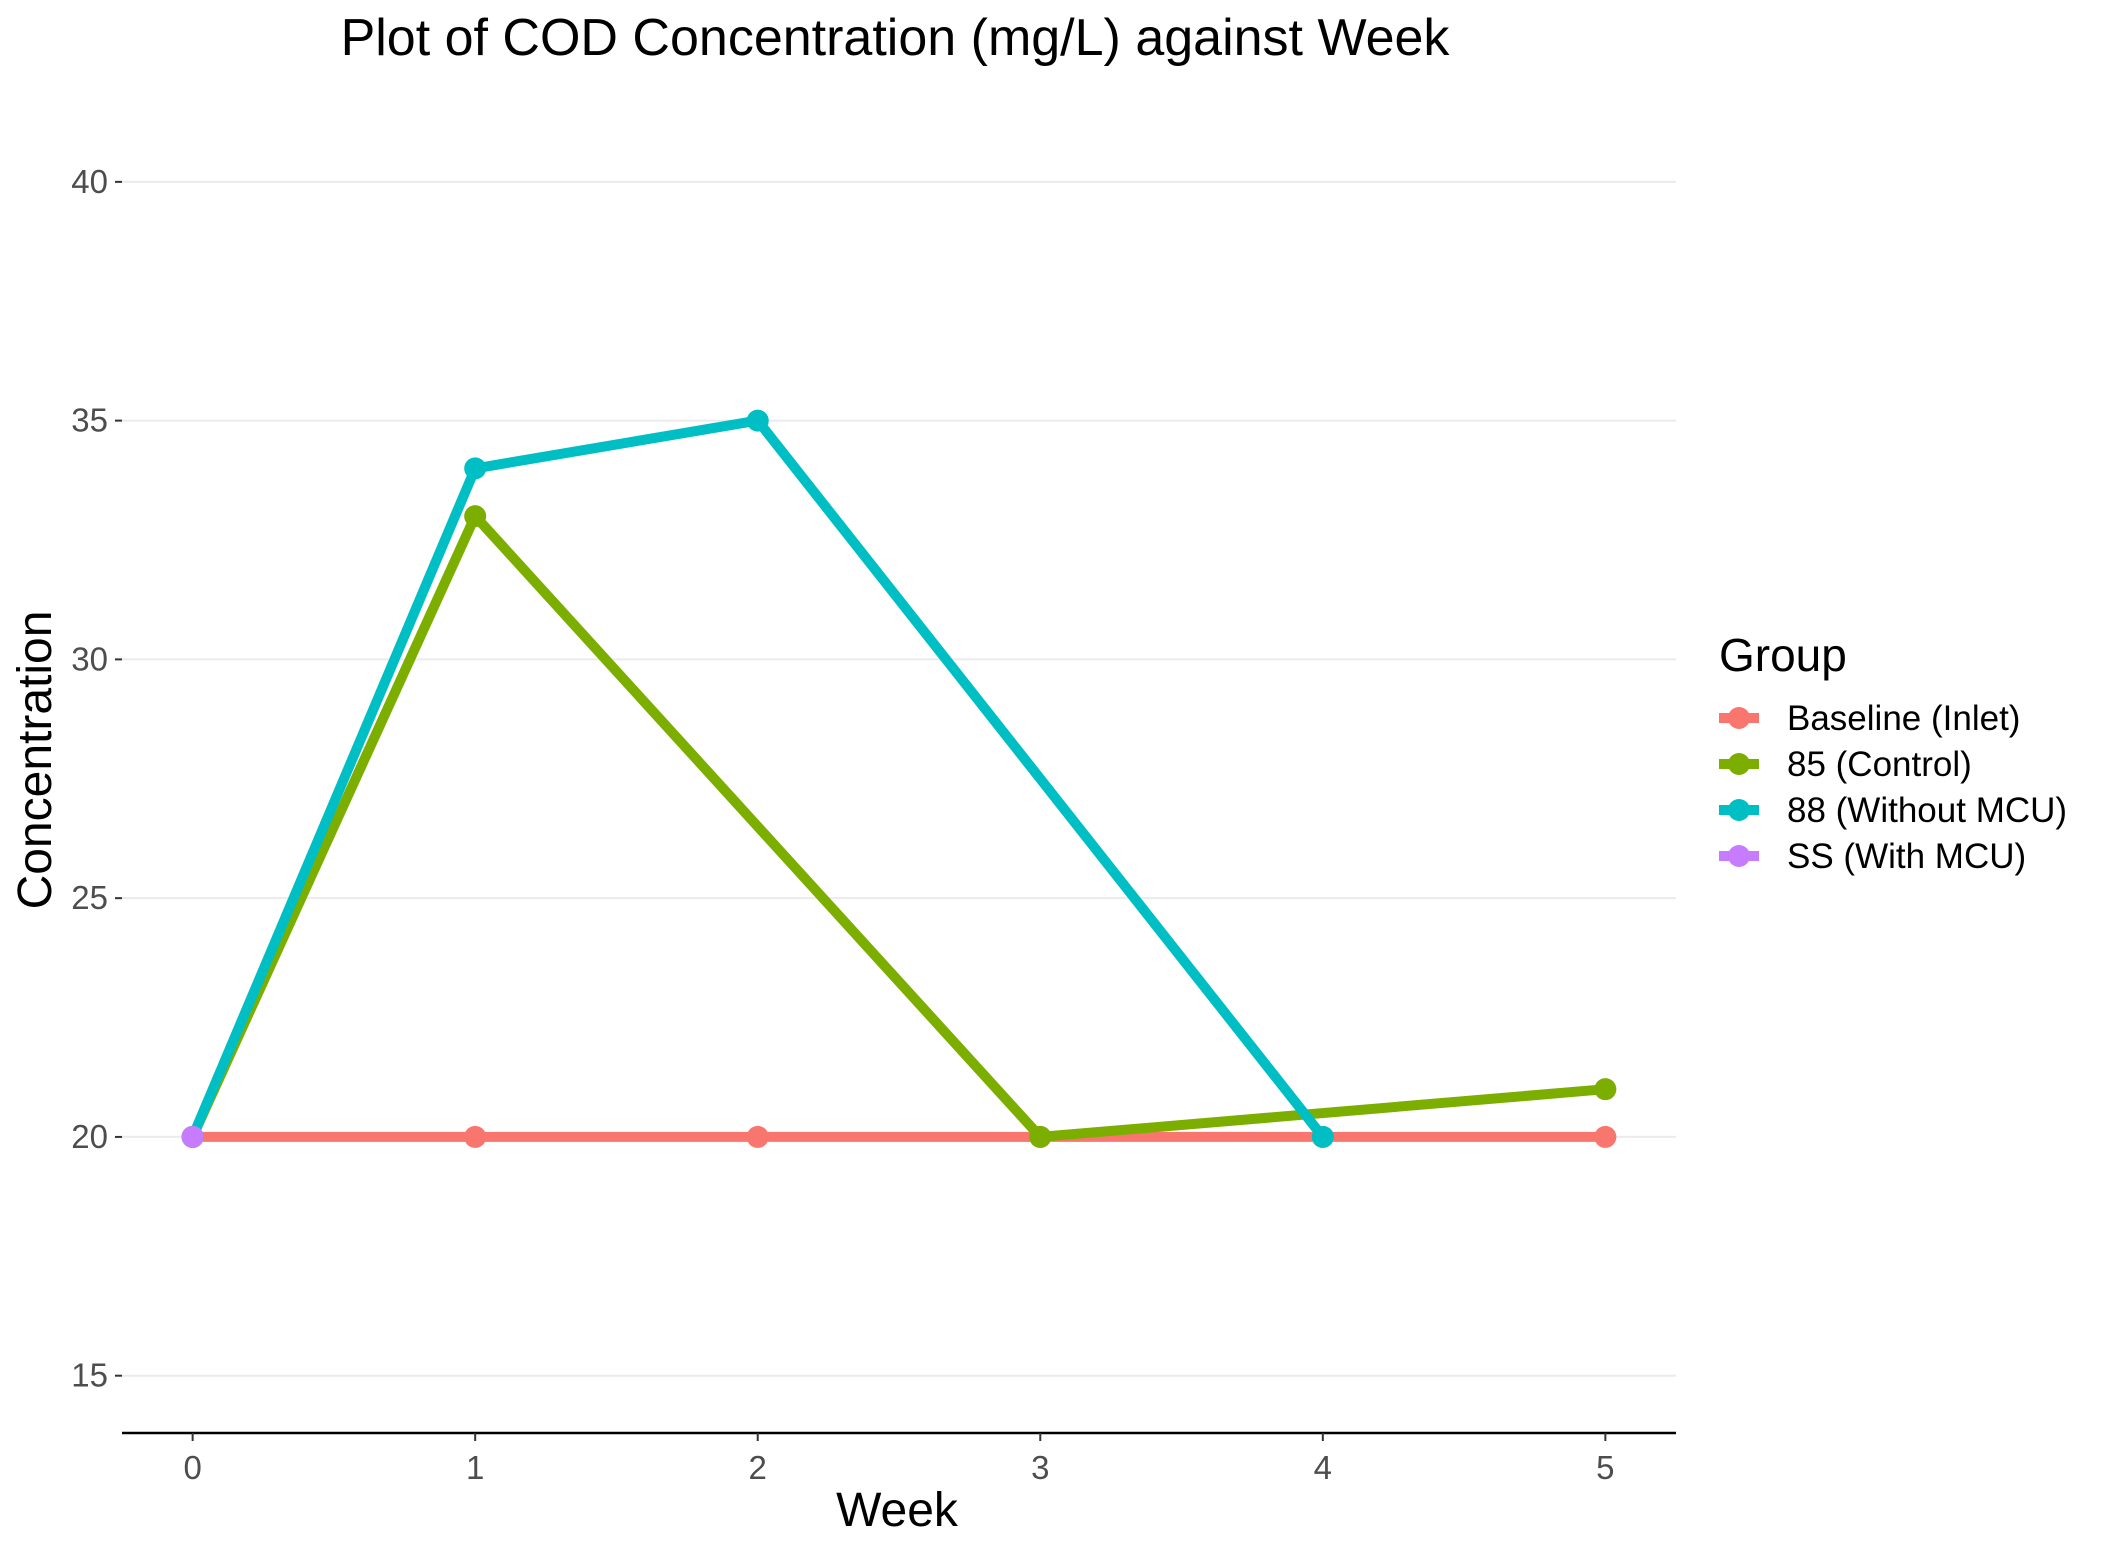 The image size is (2112, 1541). What do you see at coordinates (89, 658) in the screenshot?
I see `y-tick-label: 30` at bounding box center [89, 658].